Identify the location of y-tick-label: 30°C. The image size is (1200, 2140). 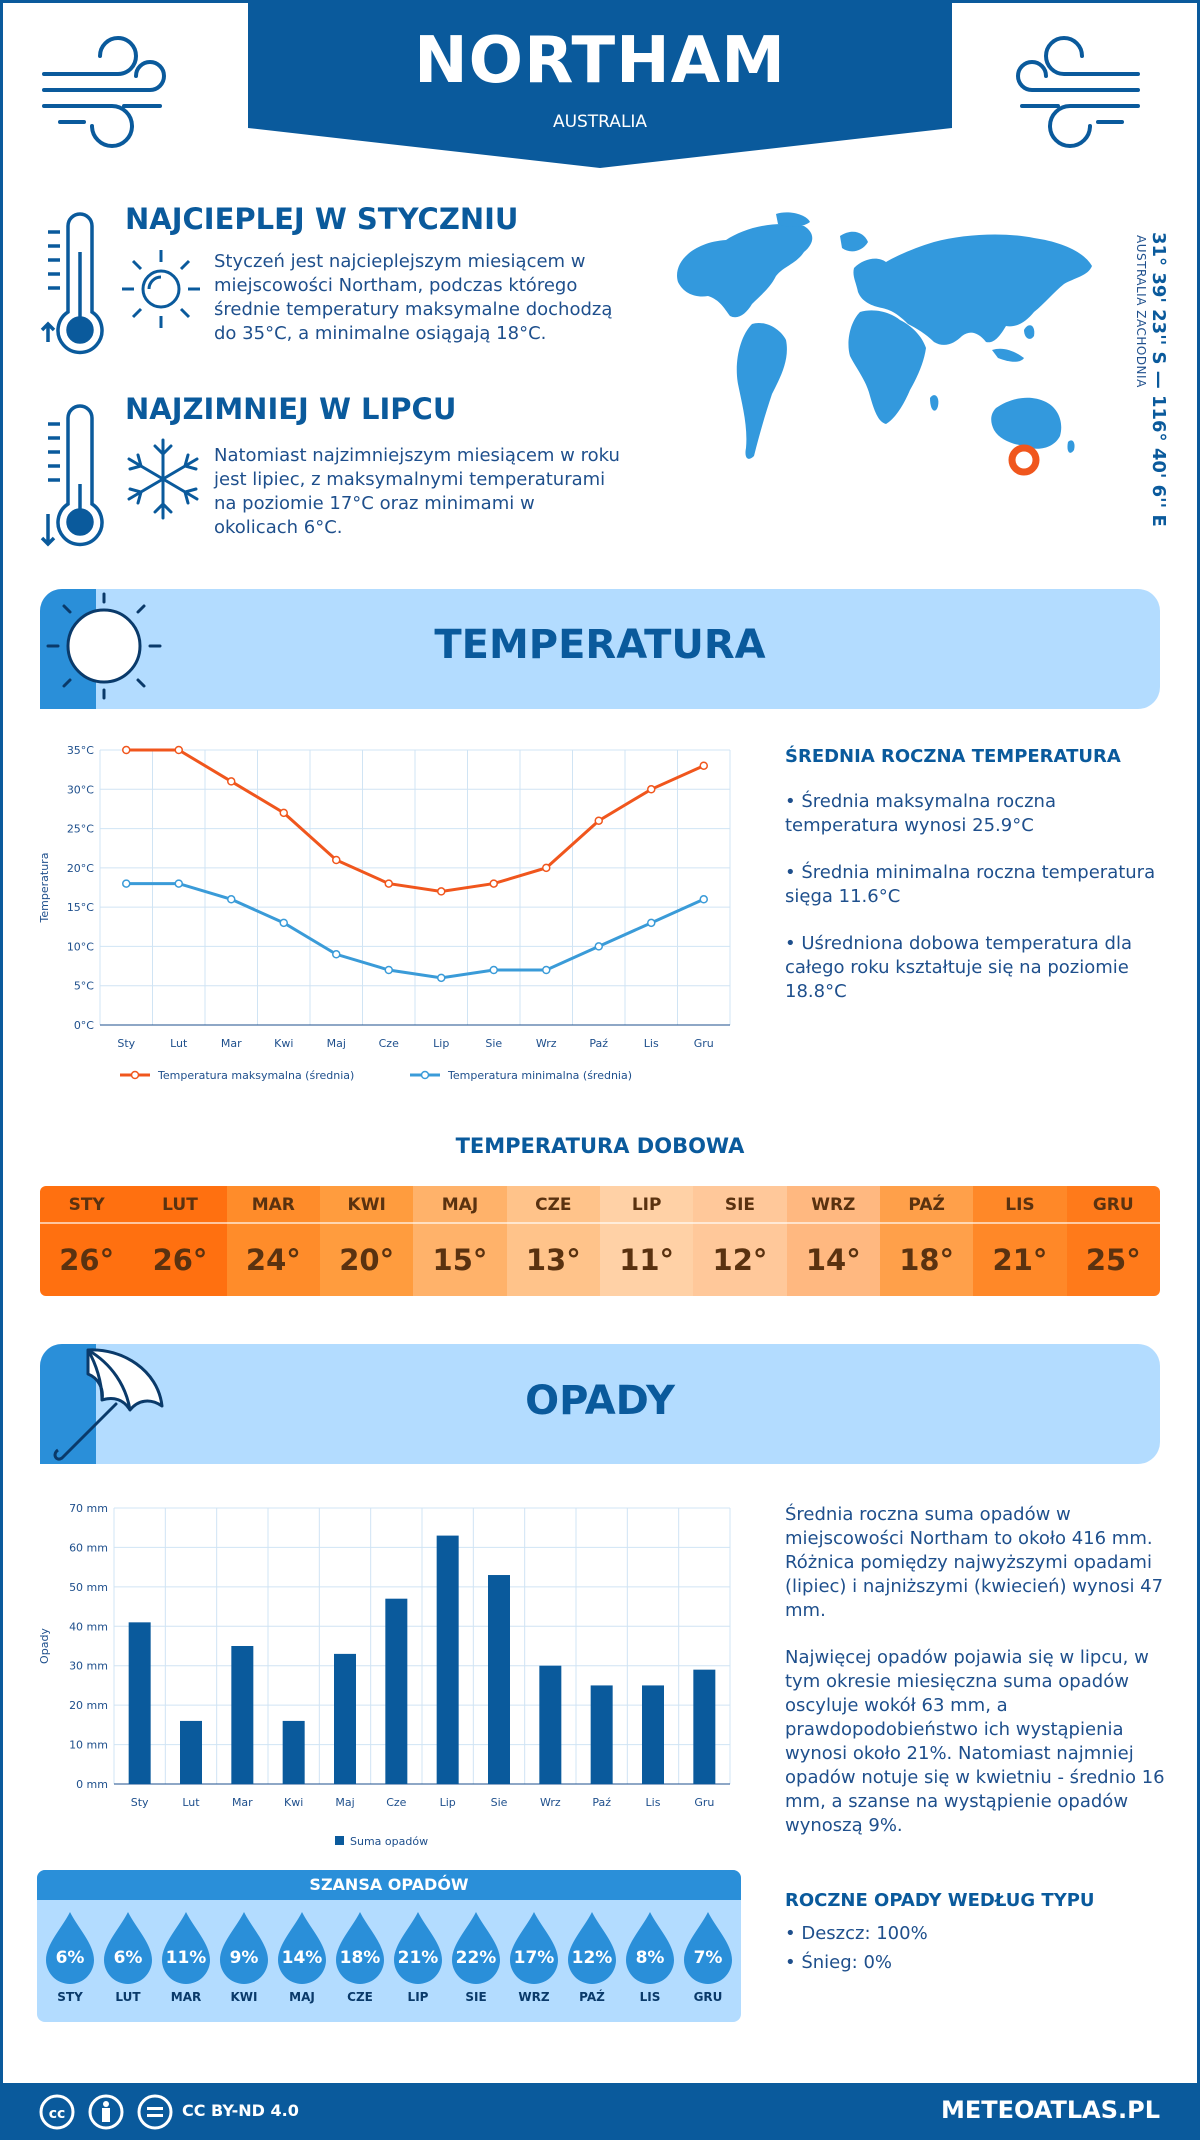
(80, 789).